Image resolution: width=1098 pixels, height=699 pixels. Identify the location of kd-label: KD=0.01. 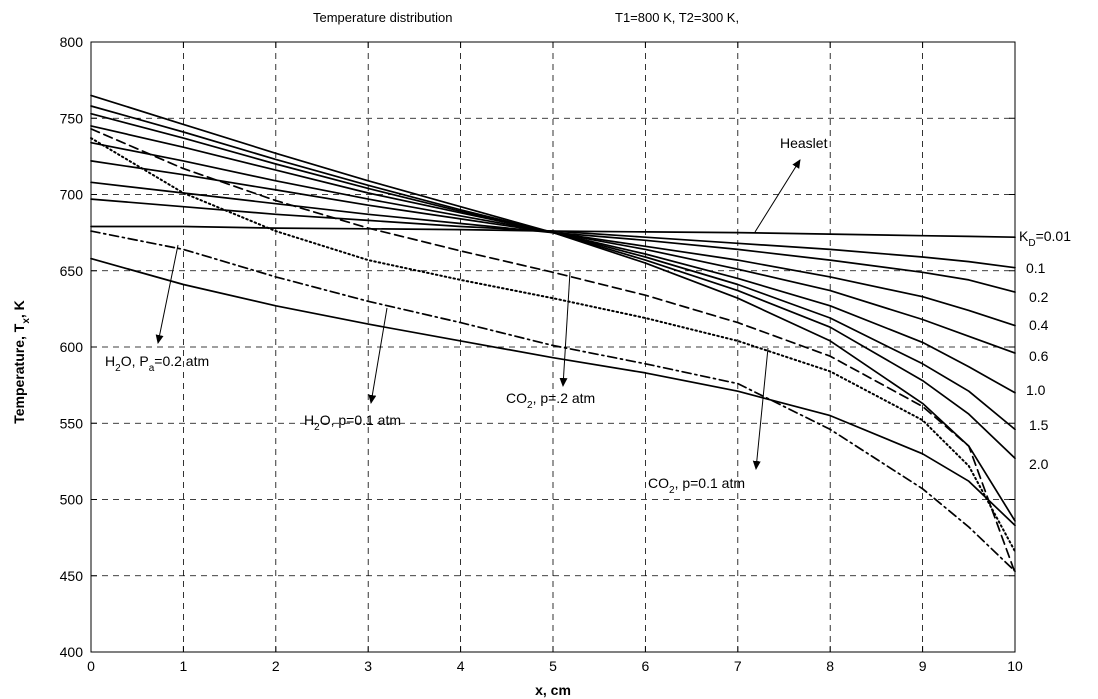
(1045, 238).